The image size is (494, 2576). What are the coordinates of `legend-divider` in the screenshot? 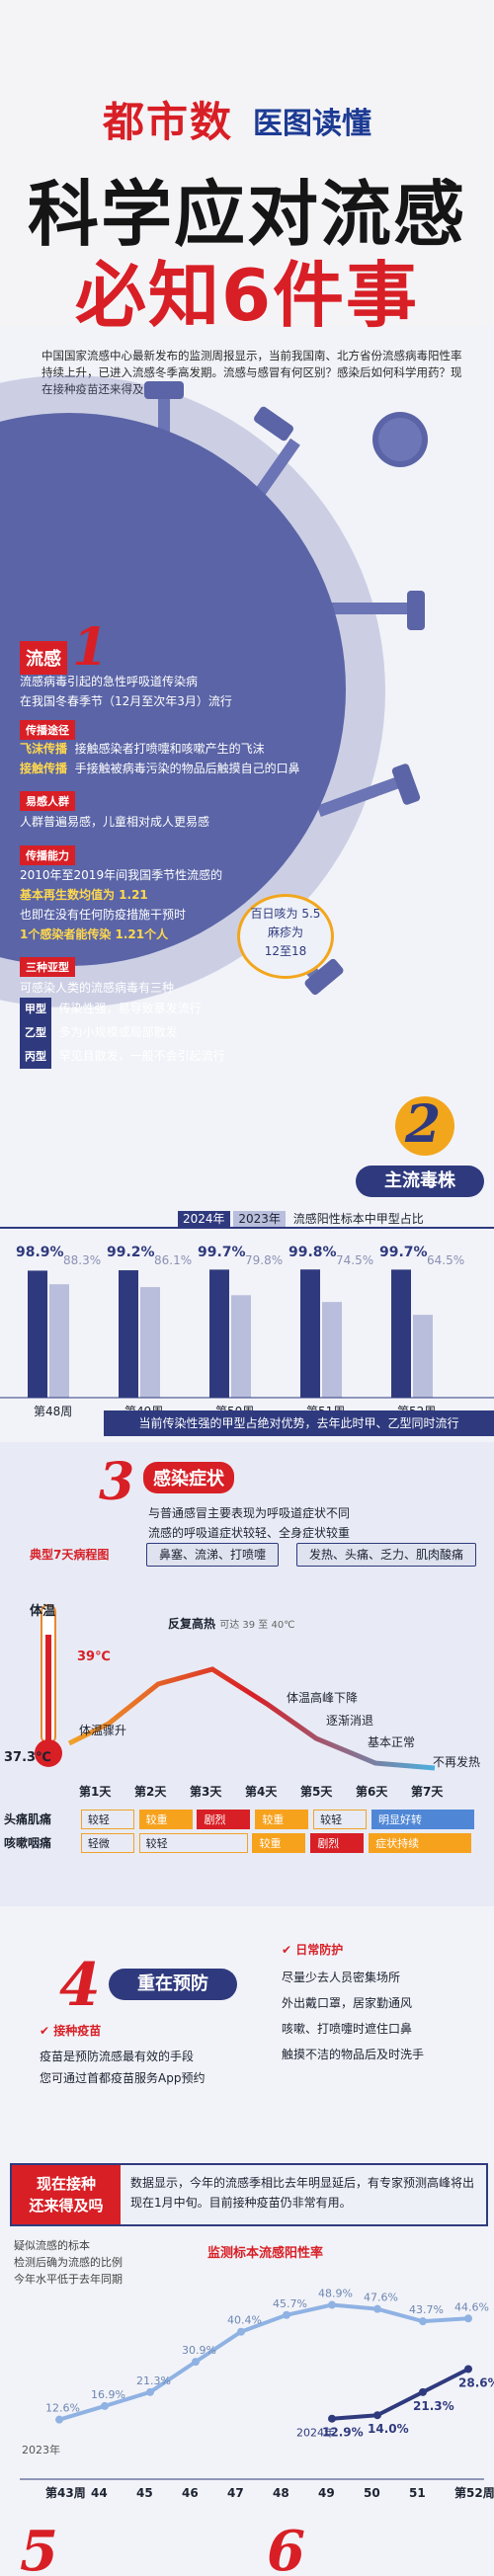 It's located at (247, 1228).